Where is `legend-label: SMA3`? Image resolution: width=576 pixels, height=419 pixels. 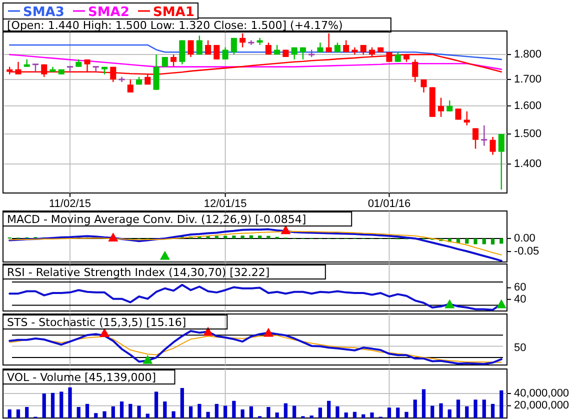
legend-label: SMA3 is located at coordinates (43, 12).